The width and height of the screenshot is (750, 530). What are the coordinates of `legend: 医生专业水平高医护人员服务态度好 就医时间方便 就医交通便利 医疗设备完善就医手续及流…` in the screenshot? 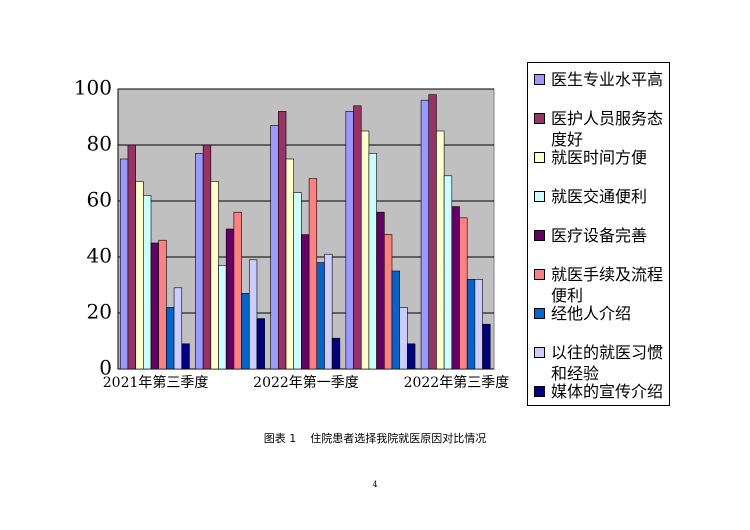 It's located at (598, 234).